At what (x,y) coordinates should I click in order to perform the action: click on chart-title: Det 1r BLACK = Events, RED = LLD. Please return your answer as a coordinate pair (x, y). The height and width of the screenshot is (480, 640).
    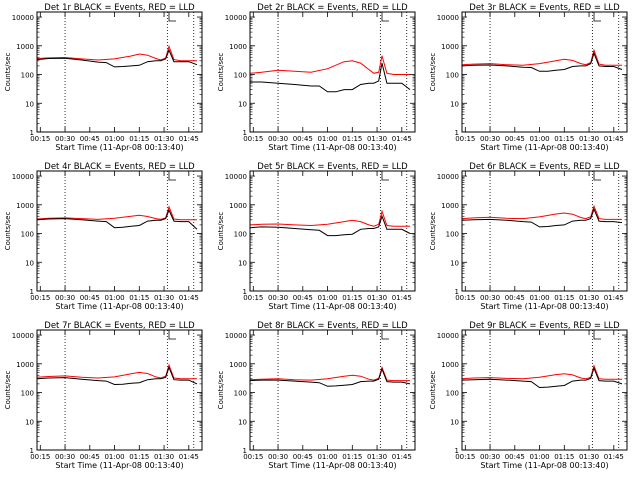
    Looking at the image, I should click on (119, 8).